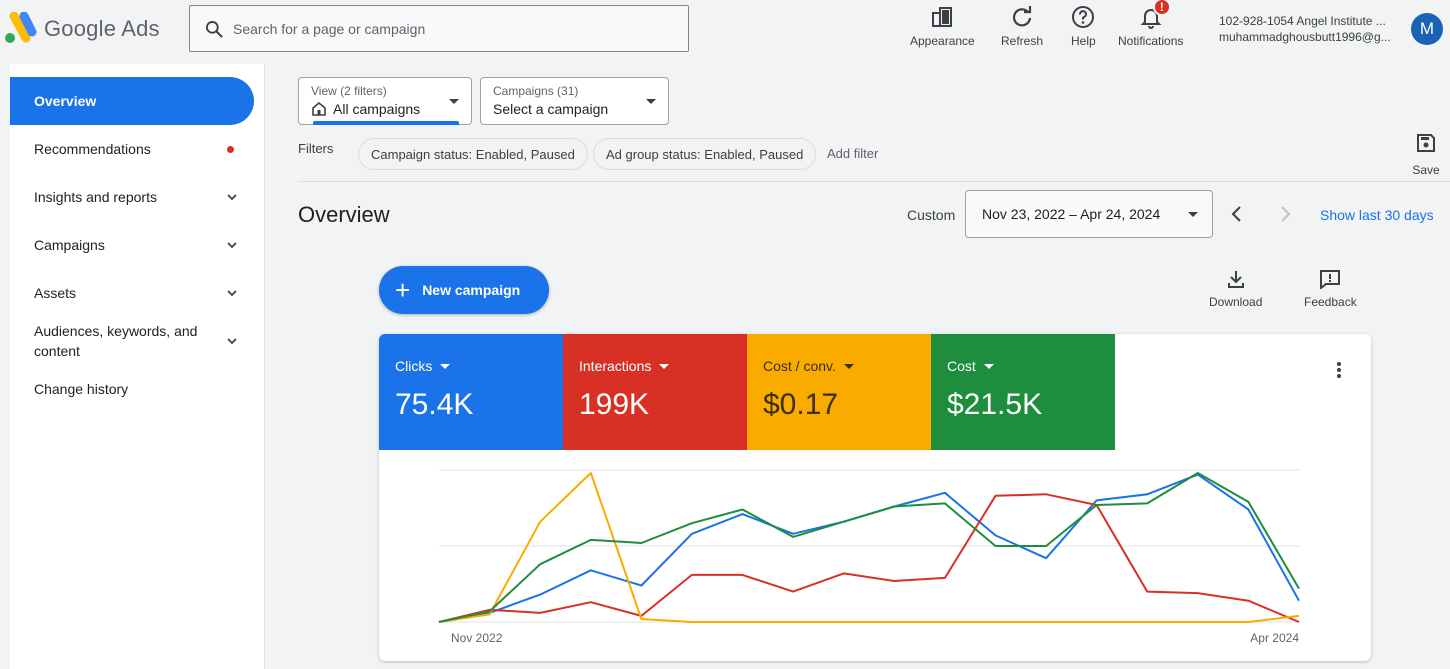 Image resolution: width=1450 pixels, height=669 pixels. Describe the element at coordinates (414, 366) in the screenshot. I see `metric-name: Clicks` at that location.